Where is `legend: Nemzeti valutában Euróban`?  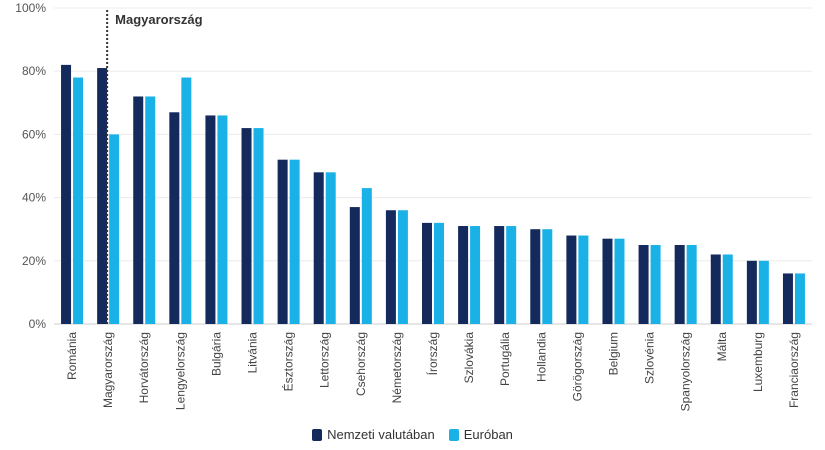
legend: Nemzeti valutában Euróban is located at coordinates (412, 434).